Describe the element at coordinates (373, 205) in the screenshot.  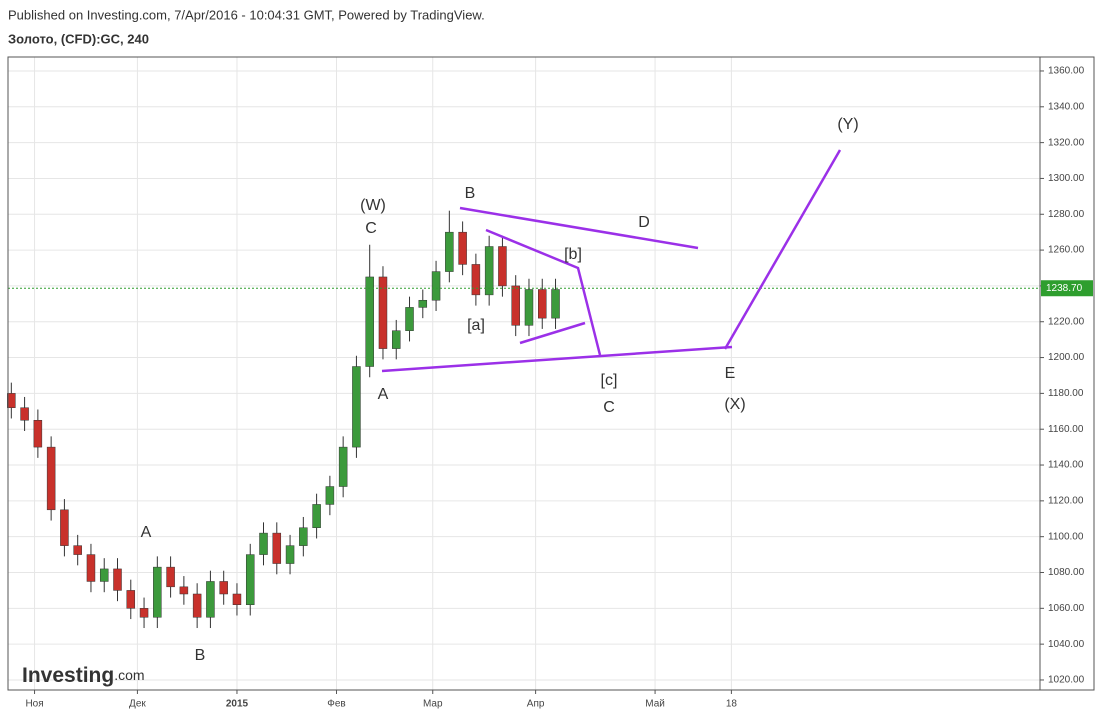
I see `wave-label: (W)` at that location.